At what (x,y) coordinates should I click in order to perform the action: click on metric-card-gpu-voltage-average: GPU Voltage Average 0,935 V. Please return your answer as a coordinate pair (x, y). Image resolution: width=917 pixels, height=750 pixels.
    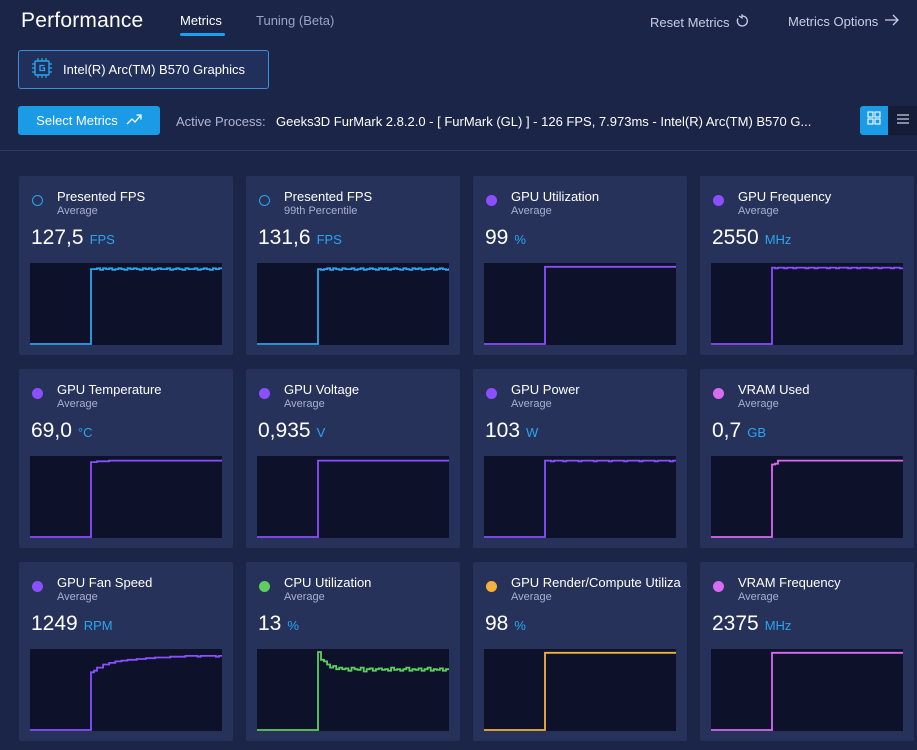
    Looking at the image, I should click on (353, 458).